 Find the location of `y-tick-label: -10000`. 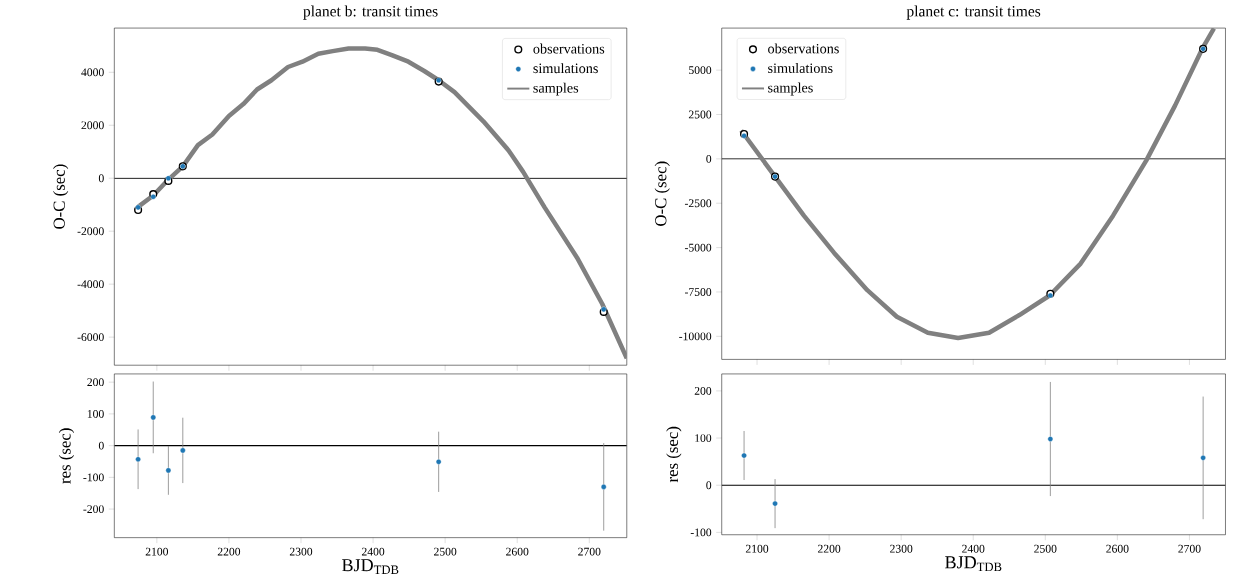

y-tick-label: -10000 is located at coordinates (695, 336).